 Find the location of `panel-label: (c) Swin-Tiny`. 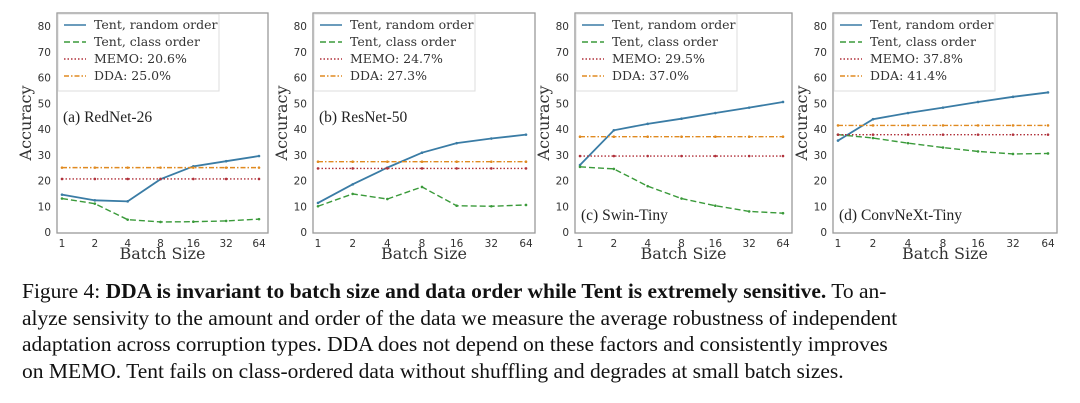

panel-label: (c) Swin-Tiny is located at coordinates (624, 215).